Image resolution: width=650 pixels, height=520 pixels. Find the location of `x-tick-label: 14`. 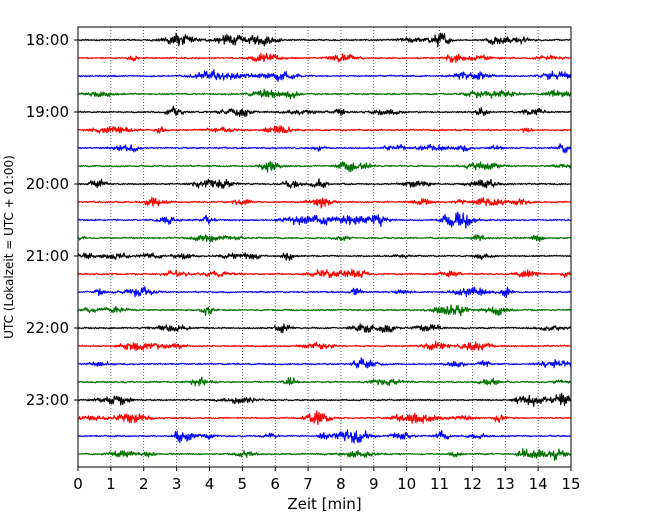

x-tick-label: 14 is located at coordinates (538, 484).